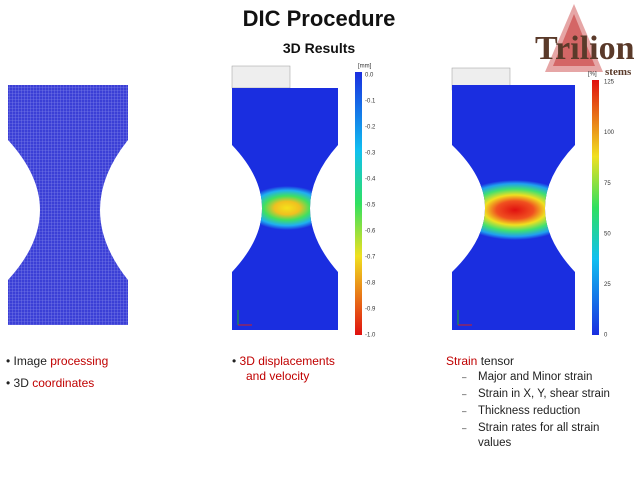  Describe the element at coordinates (607, 234) in the screenshot. I see `colorbar-label: 50` at that location.